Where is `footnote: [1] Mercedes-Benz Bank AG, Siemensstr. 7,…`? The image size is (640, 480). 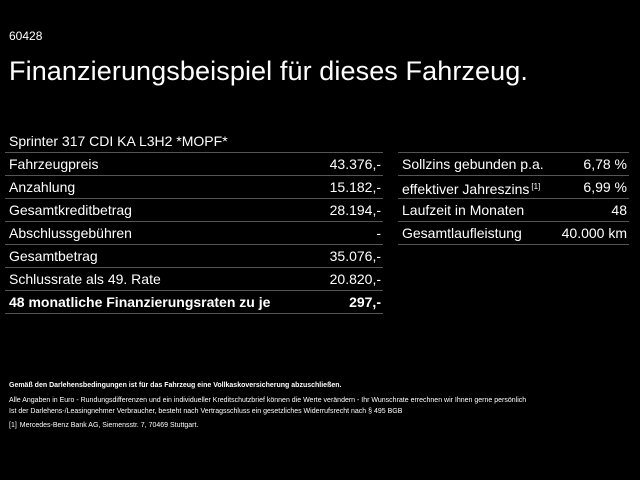
footnote: [1] Mercedes-Benz Bank AG, Siemensstr. 7,… is located at coordinates (103, 425).